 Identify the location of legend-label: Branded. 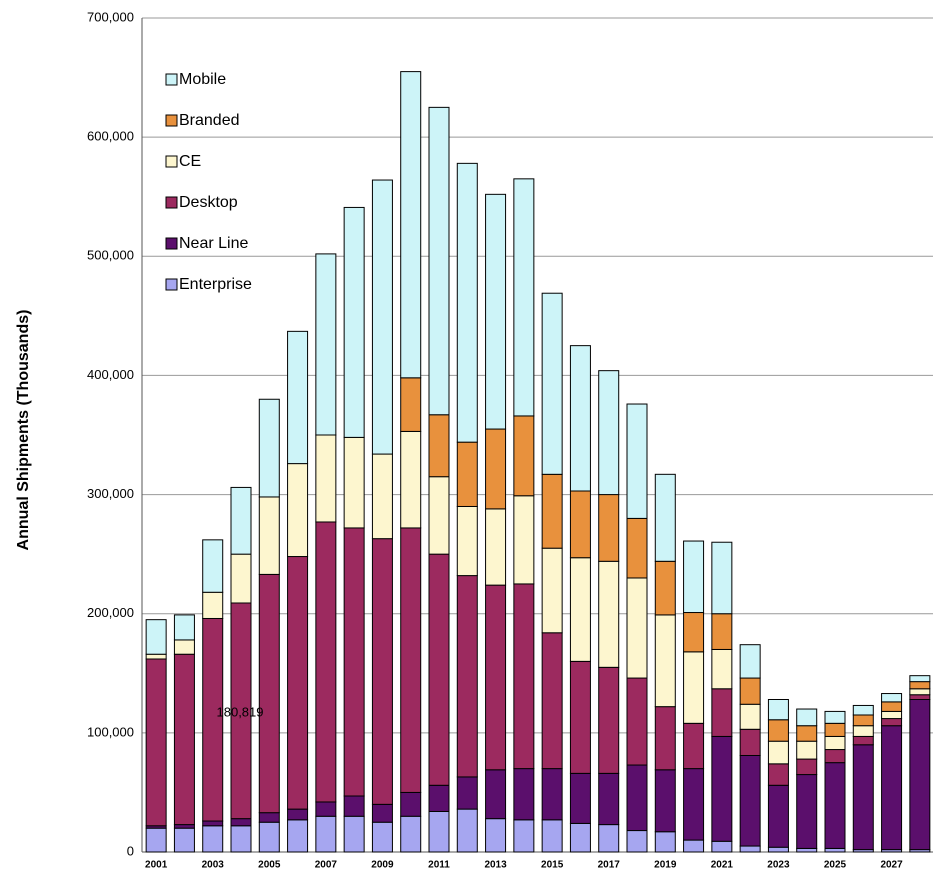
(209, 120).